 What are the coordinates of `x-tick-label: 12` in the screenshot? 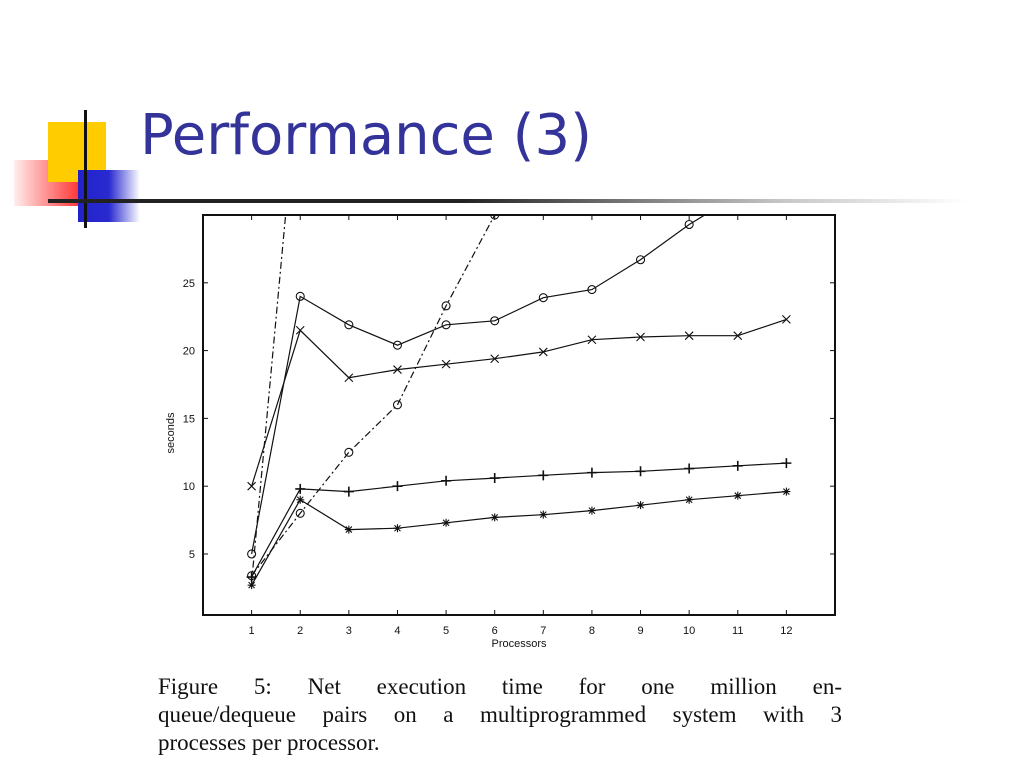 It's located at (786, 631).